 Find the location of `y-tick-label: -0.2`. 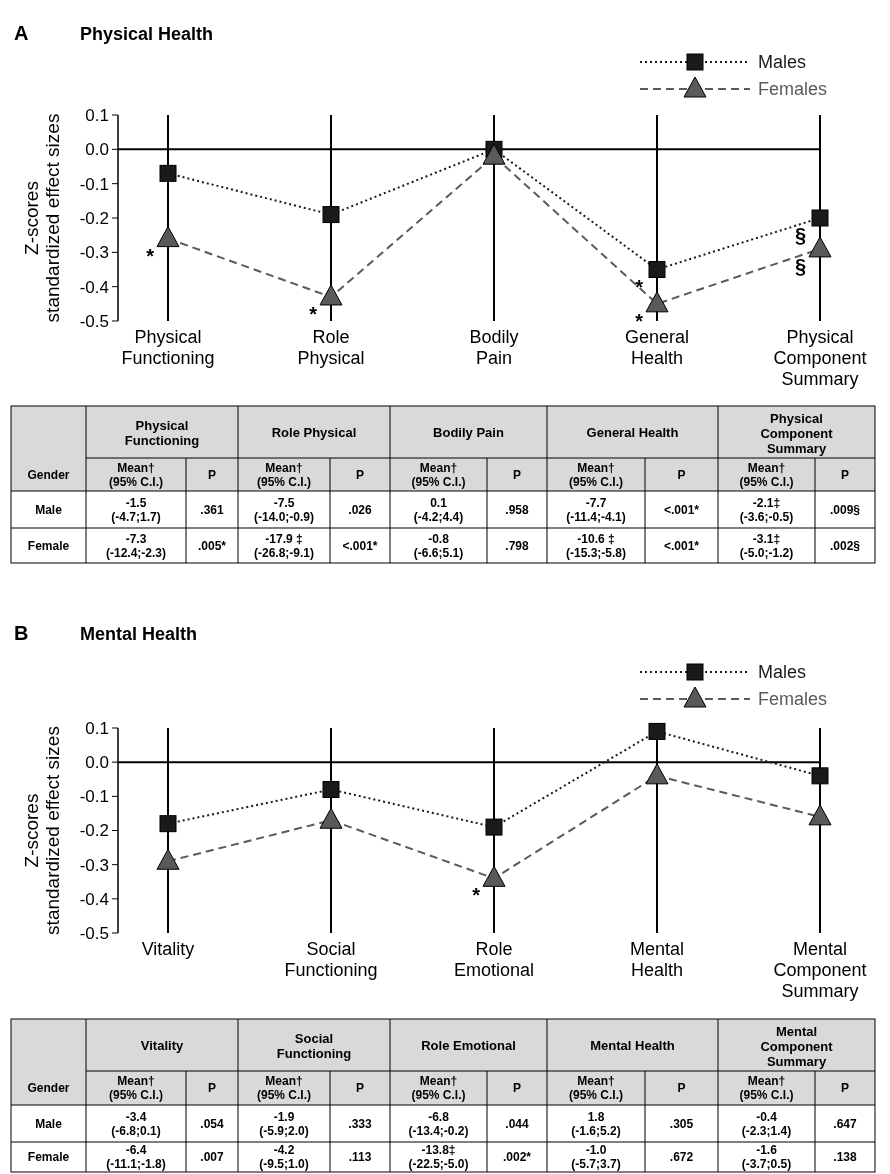

y-tick-label: -0.2 is located at coordinates (94, 218).